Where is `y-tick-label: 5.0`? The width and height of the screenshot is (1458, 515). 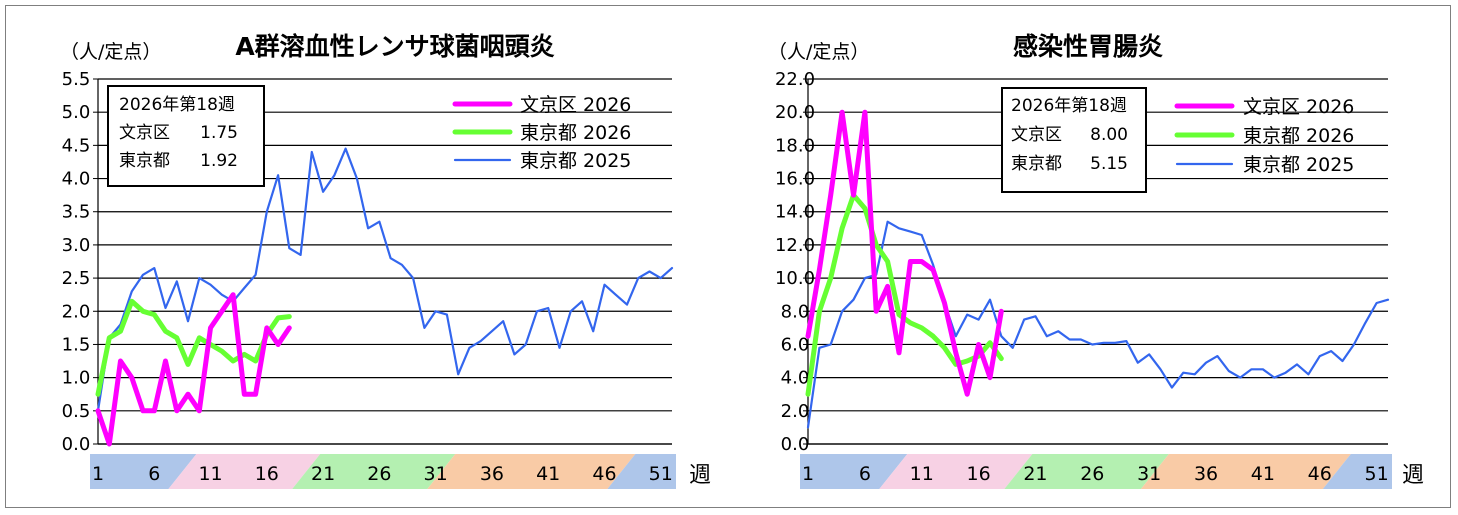
y-tick-label: 5.0 is located at coordinates (76, 112).